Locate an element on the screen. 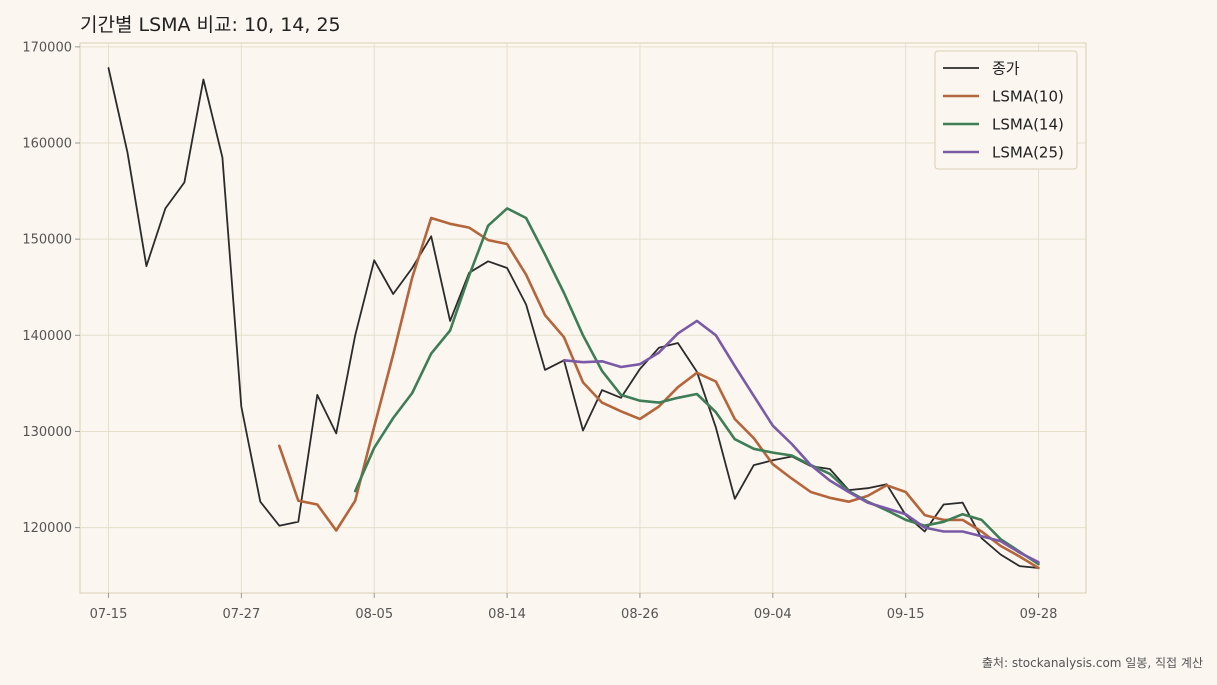  legend-label: LSMA(14) is located at coordinates (1028, 125).